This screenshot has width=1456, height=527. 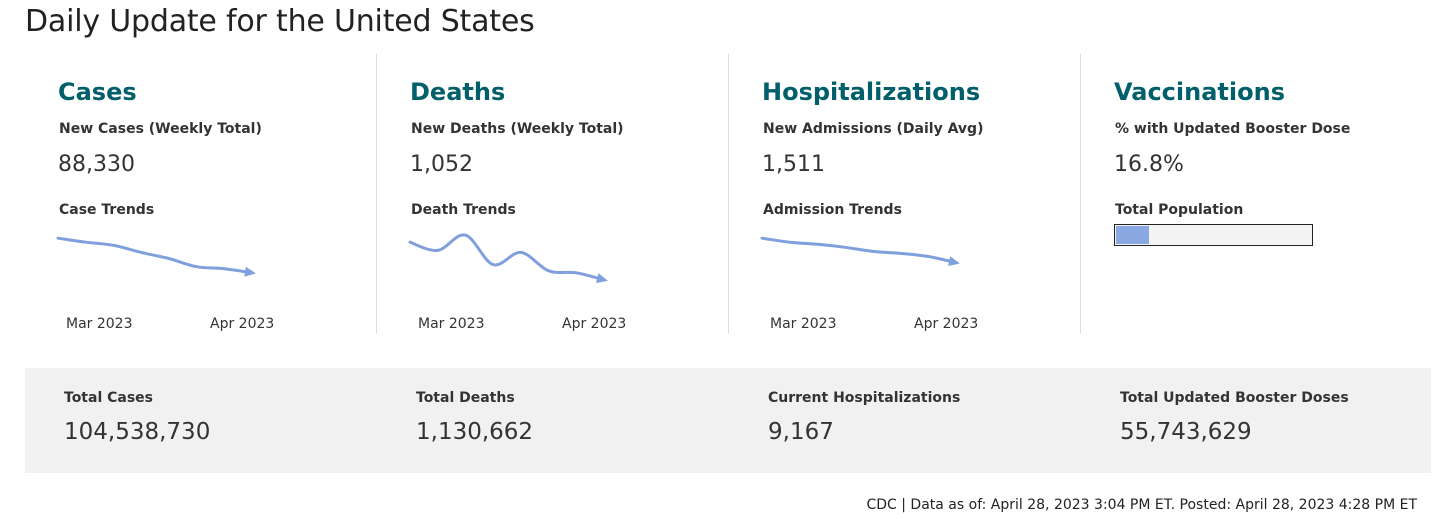 I want to click on total-deaths-label: Total Deaths, so click(x=465, y=398).